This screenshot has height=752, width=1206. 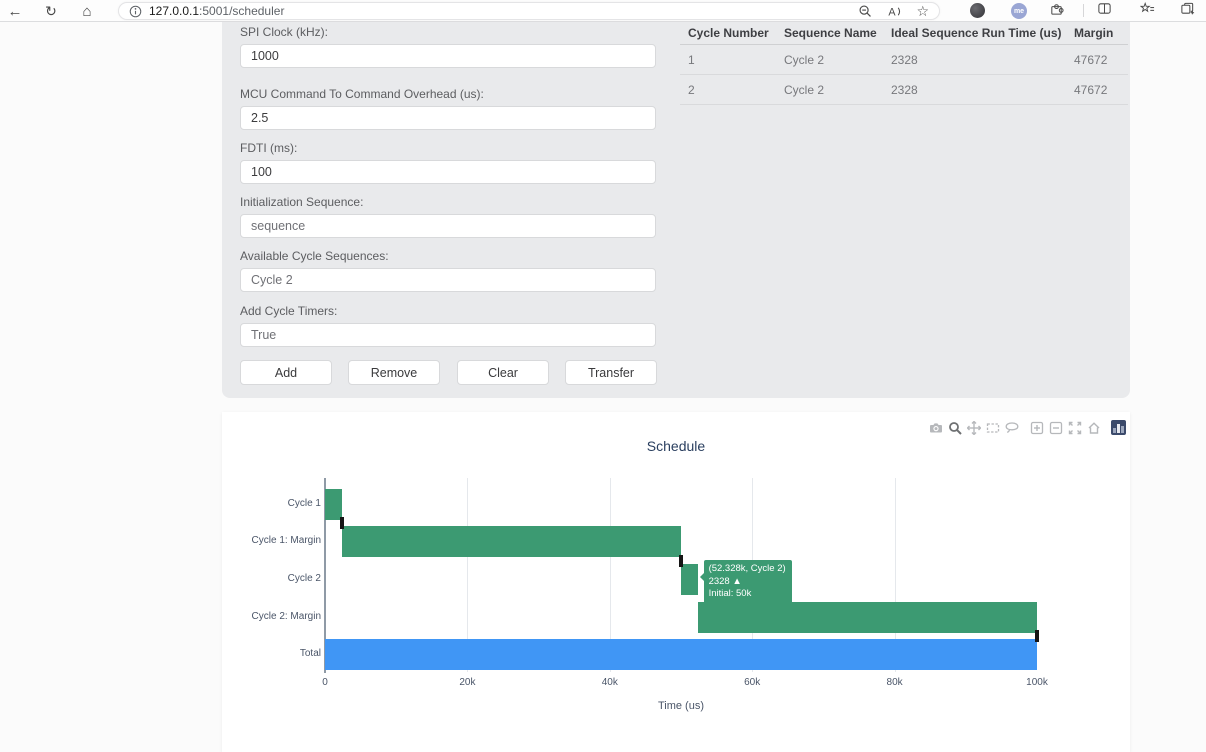 I want to click on table-header-cell: Cycle Number, so click(x=728, y=33).